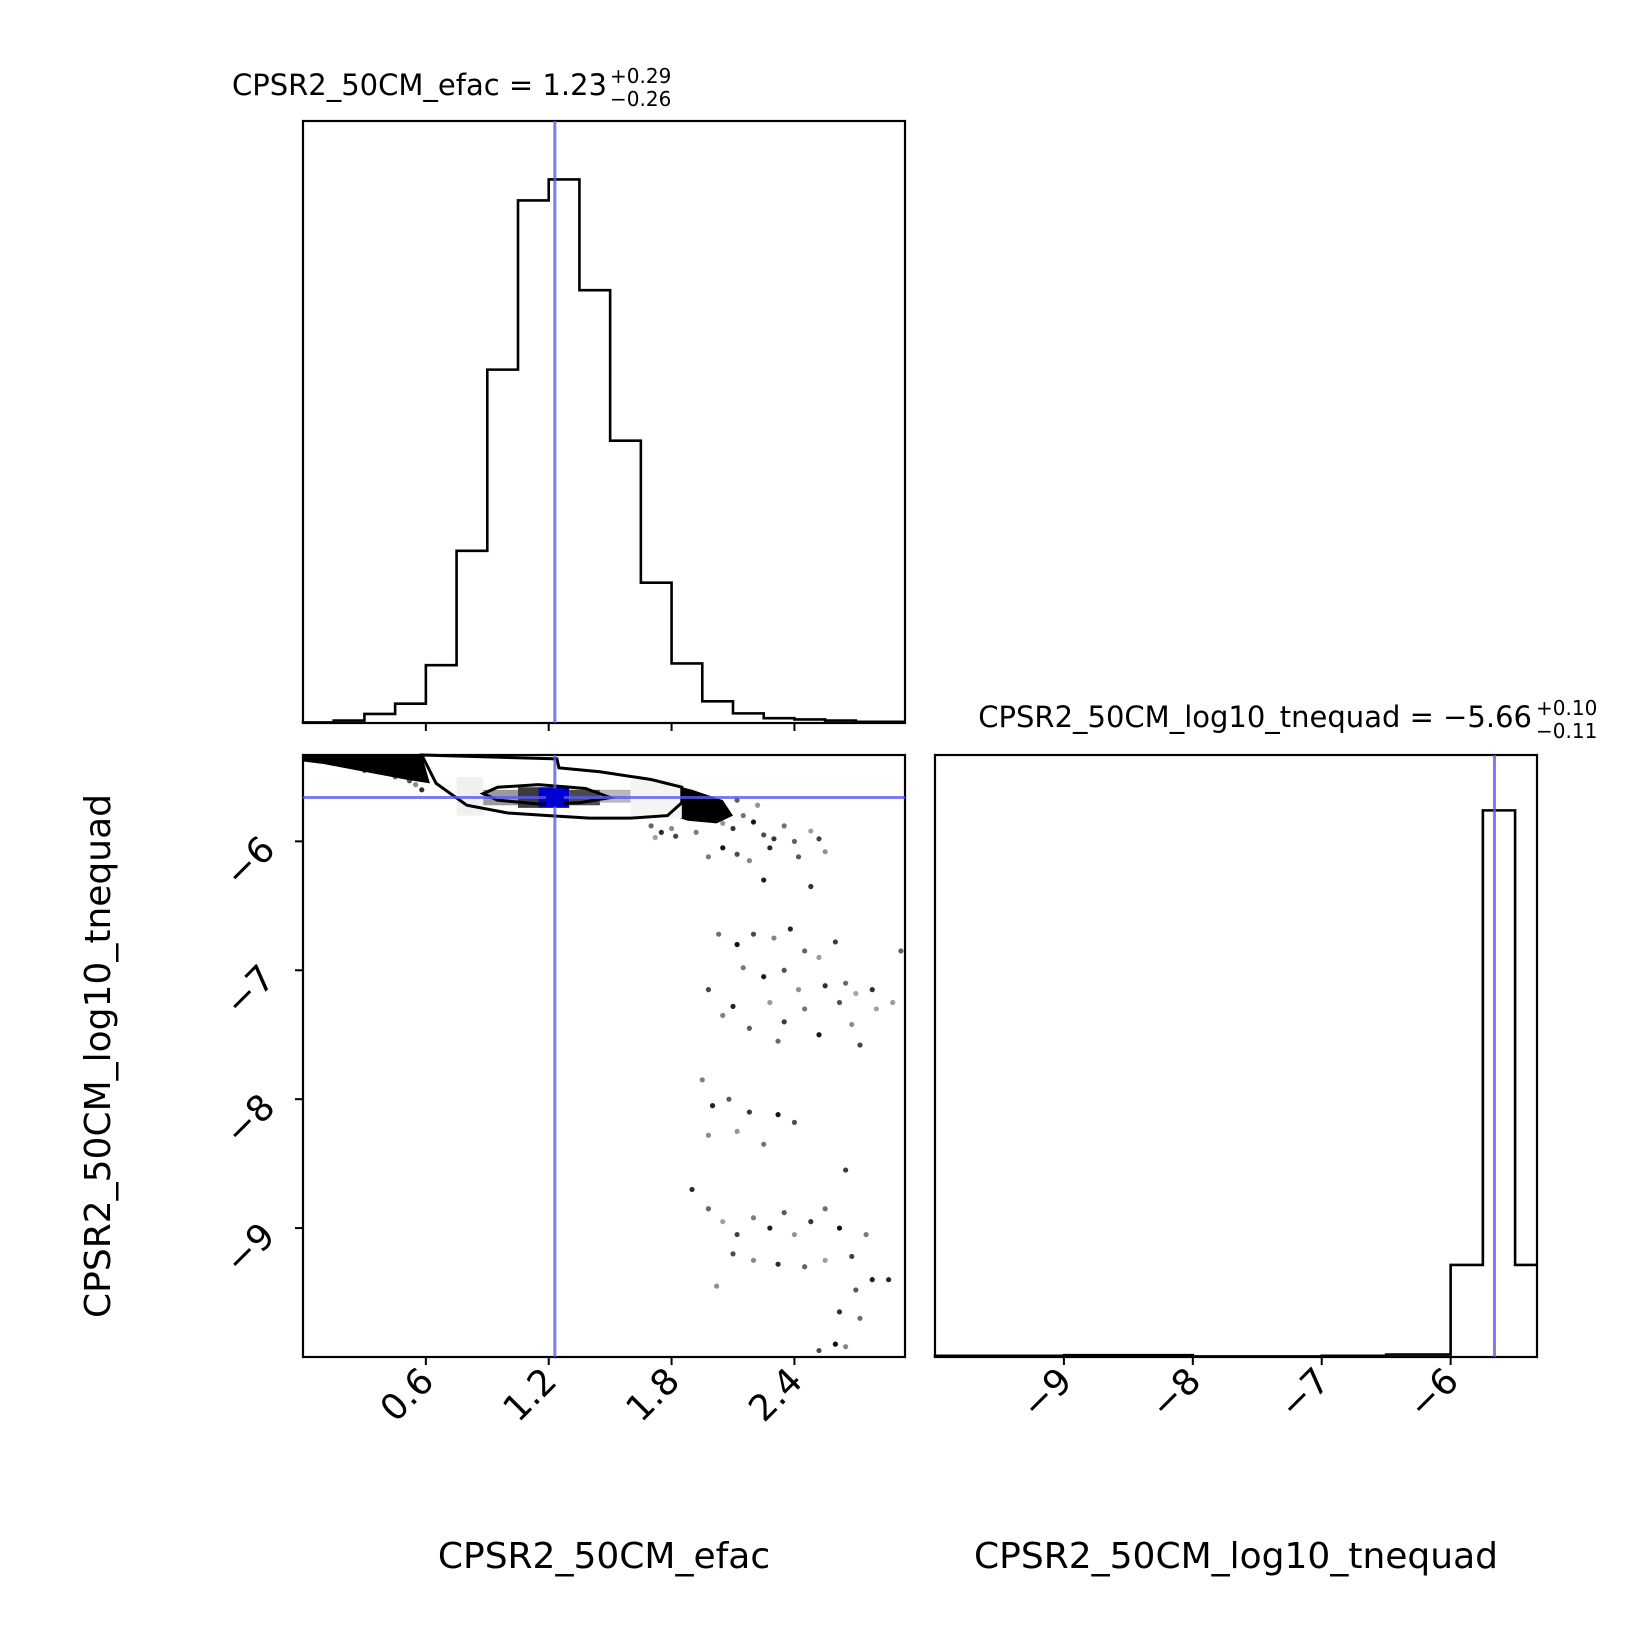 The image size is (1650, 1650). Describe the element at coordinates (640, 99) in the screenshot. I see `efac-title-minus: −0.26` at that location.